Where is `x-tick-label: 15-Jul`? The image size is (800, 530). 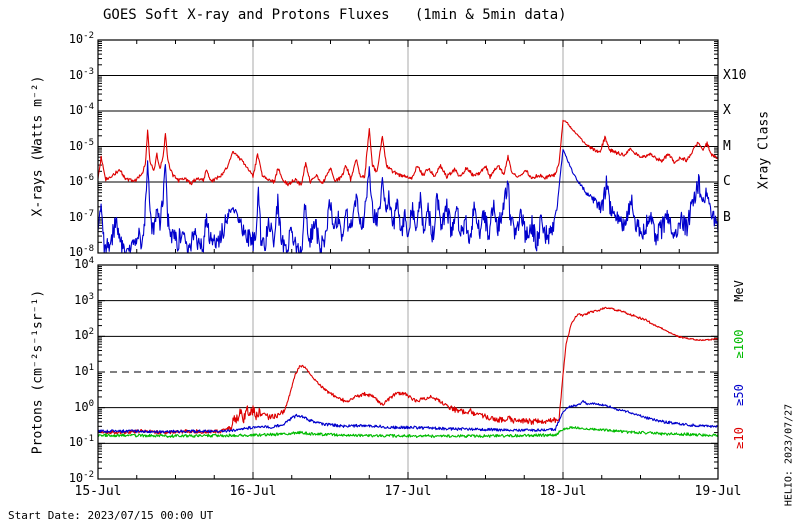 x-tick-label: 15-Jul is located at coordinates (98, 491).